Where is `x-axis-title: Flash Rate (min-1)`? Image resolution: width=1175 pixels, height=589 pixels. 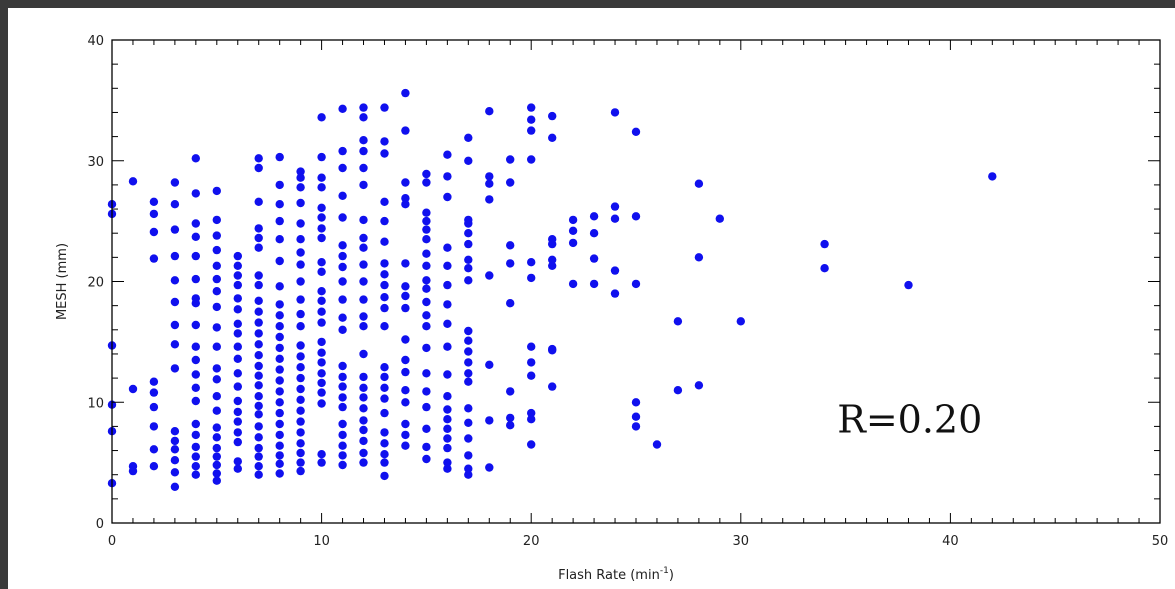
x-axis-title: Flash Rate (min-1) is located at coordinates (616, 574).